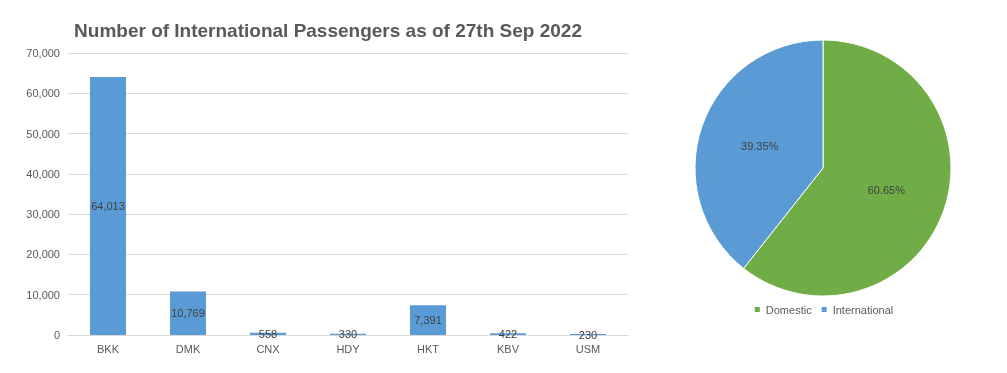  Describe the element at coordinates (188, 313) in the screenshot. I see `data-label: 10,769` at that location.